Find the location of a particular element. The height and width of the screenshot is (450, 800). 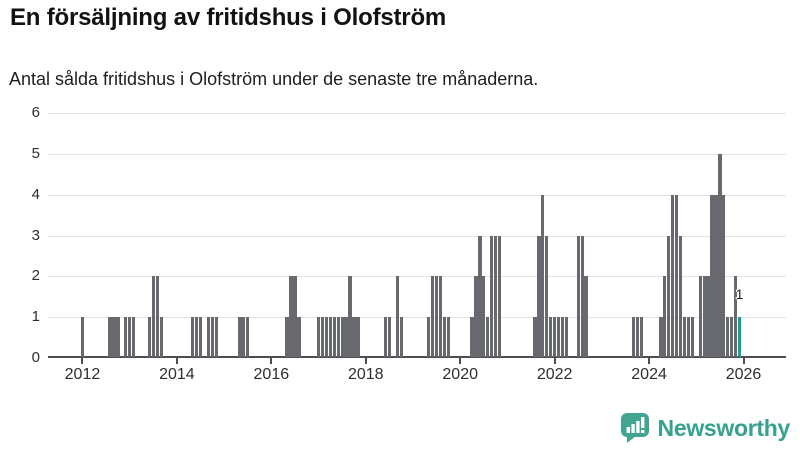

x-axis-baseline is located at coordinates (417, 357).